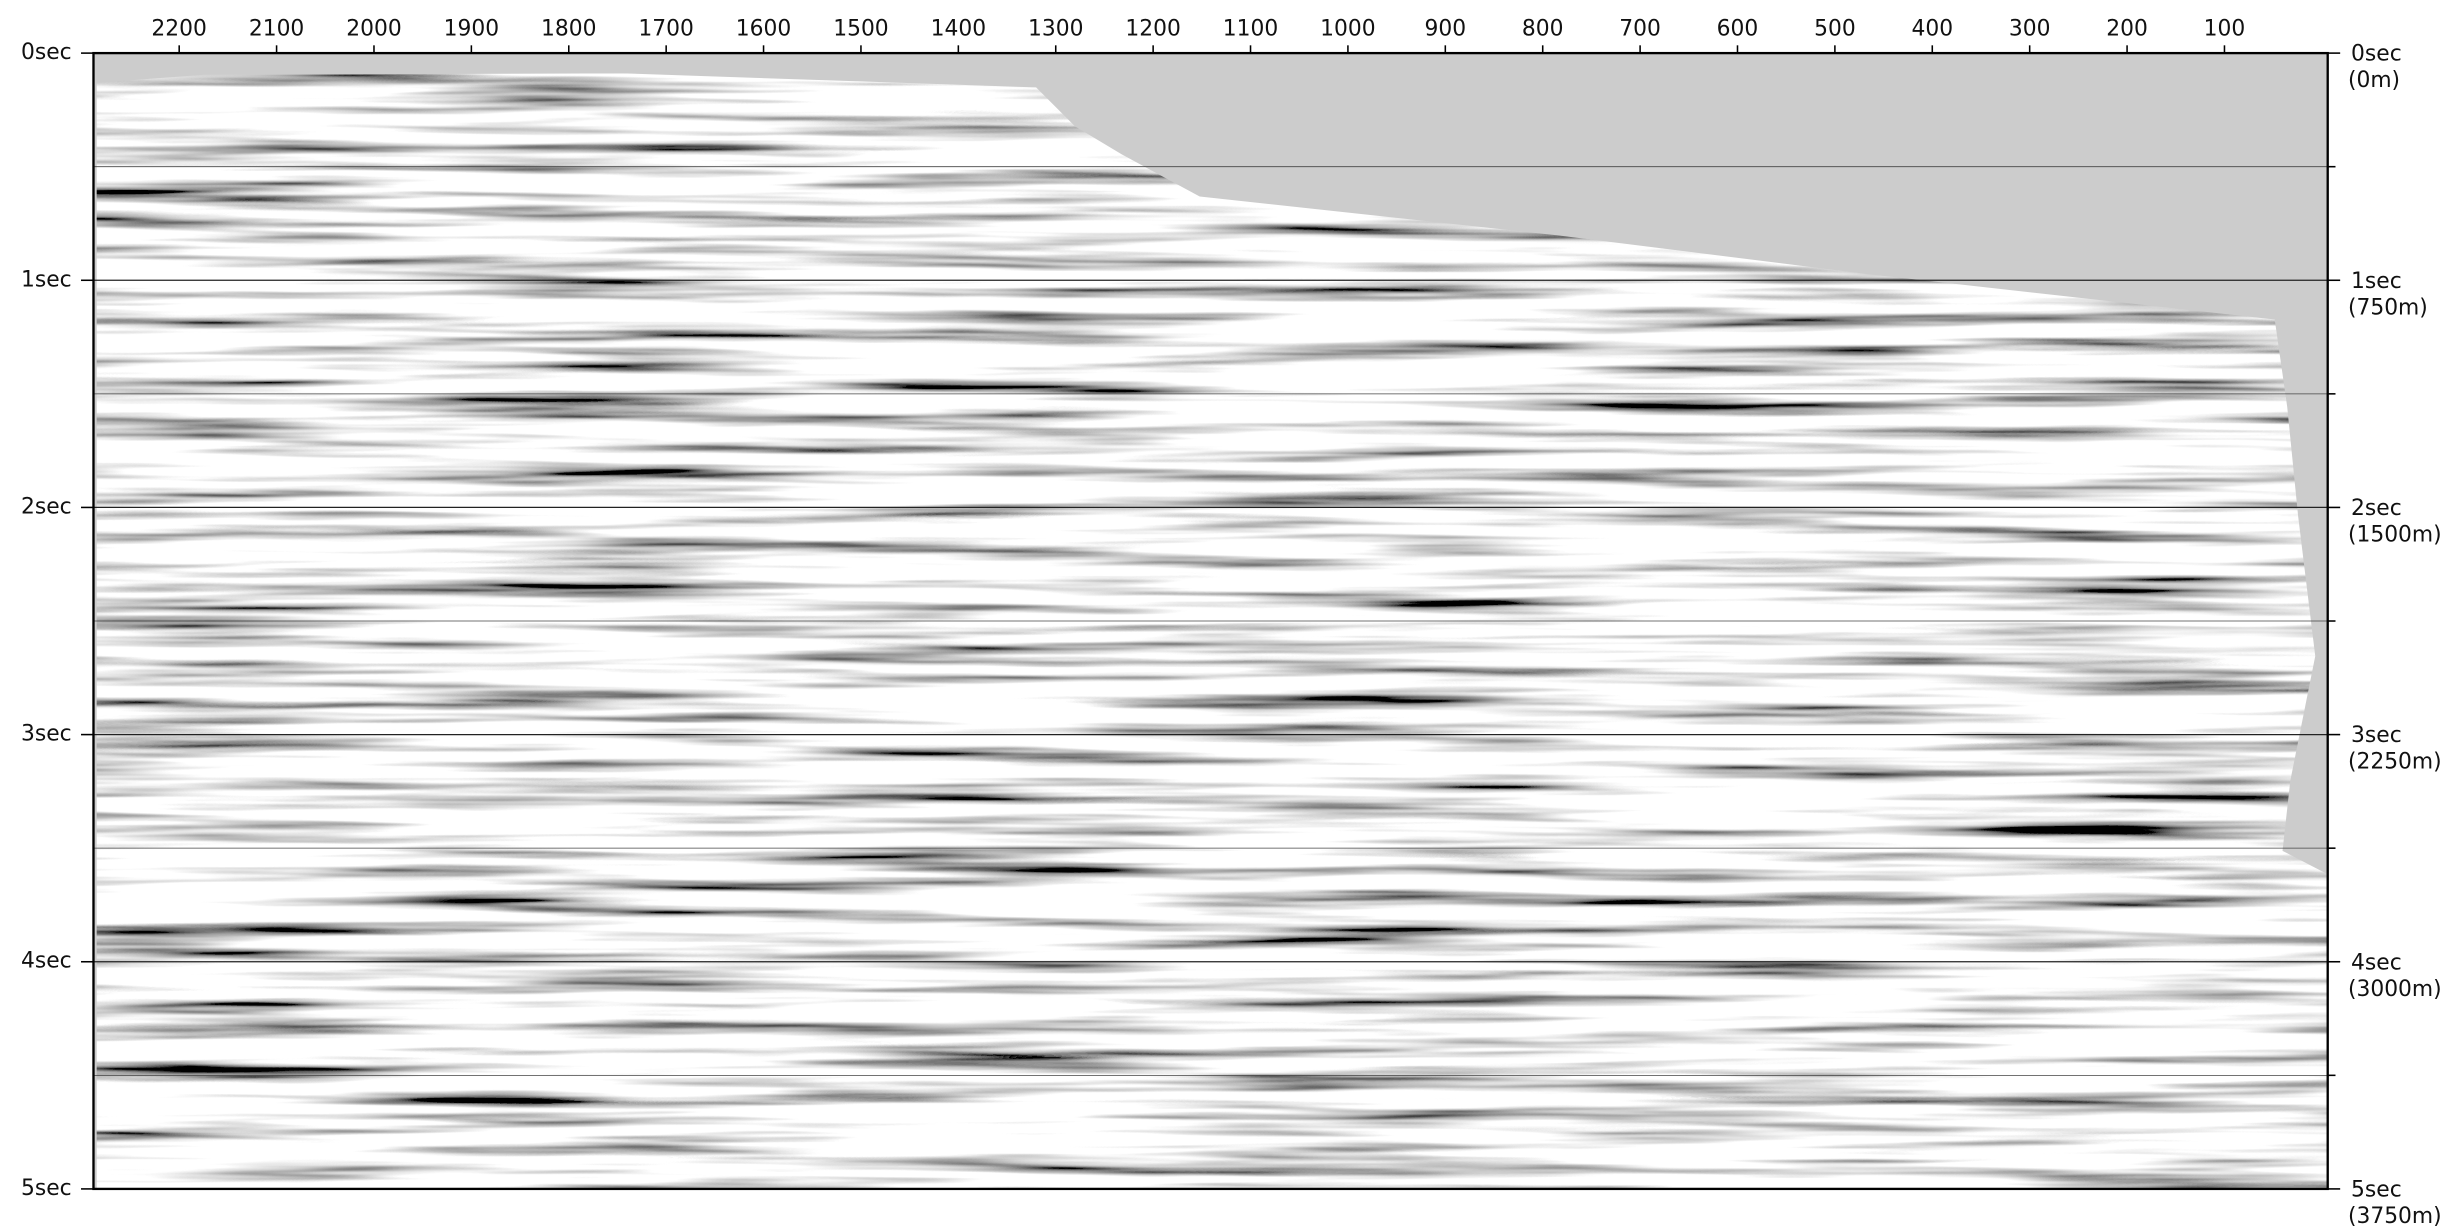  Describe the element at coordinates (1152, 29) in the screenshot. I see `x-tick-label: 1200` at that location.